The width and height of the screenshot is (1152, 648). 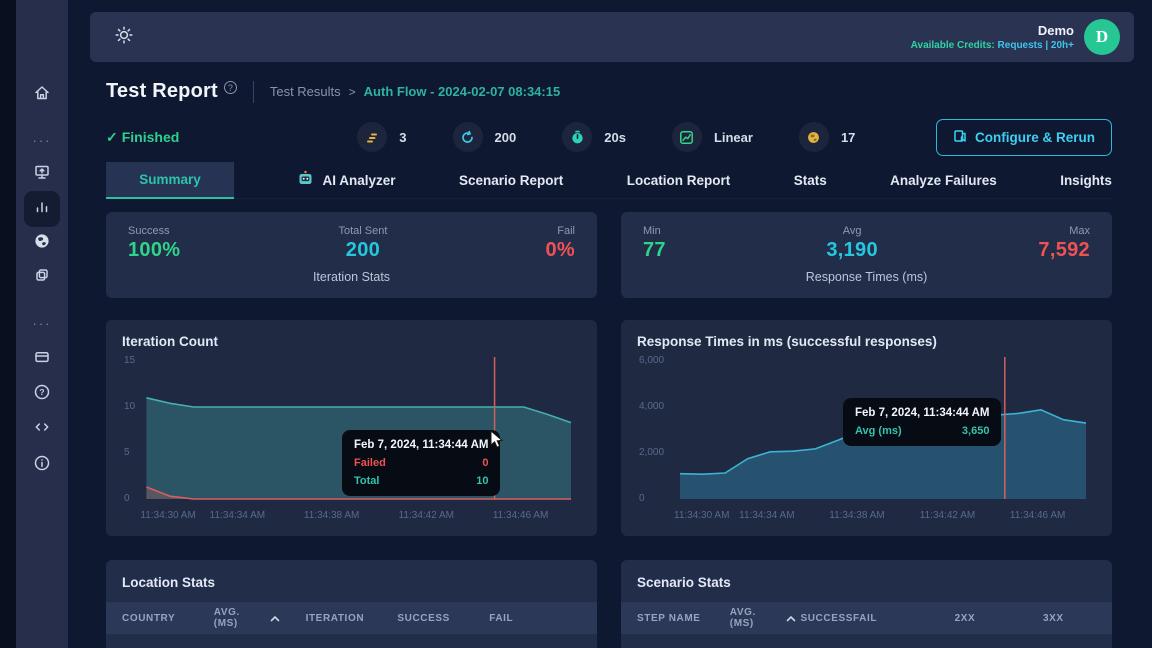 What do you see at coordinates (943, 180) in the screenshot?
I see `tab-analyze-failures: Analyze Failures` at bounding box center [943, 180].